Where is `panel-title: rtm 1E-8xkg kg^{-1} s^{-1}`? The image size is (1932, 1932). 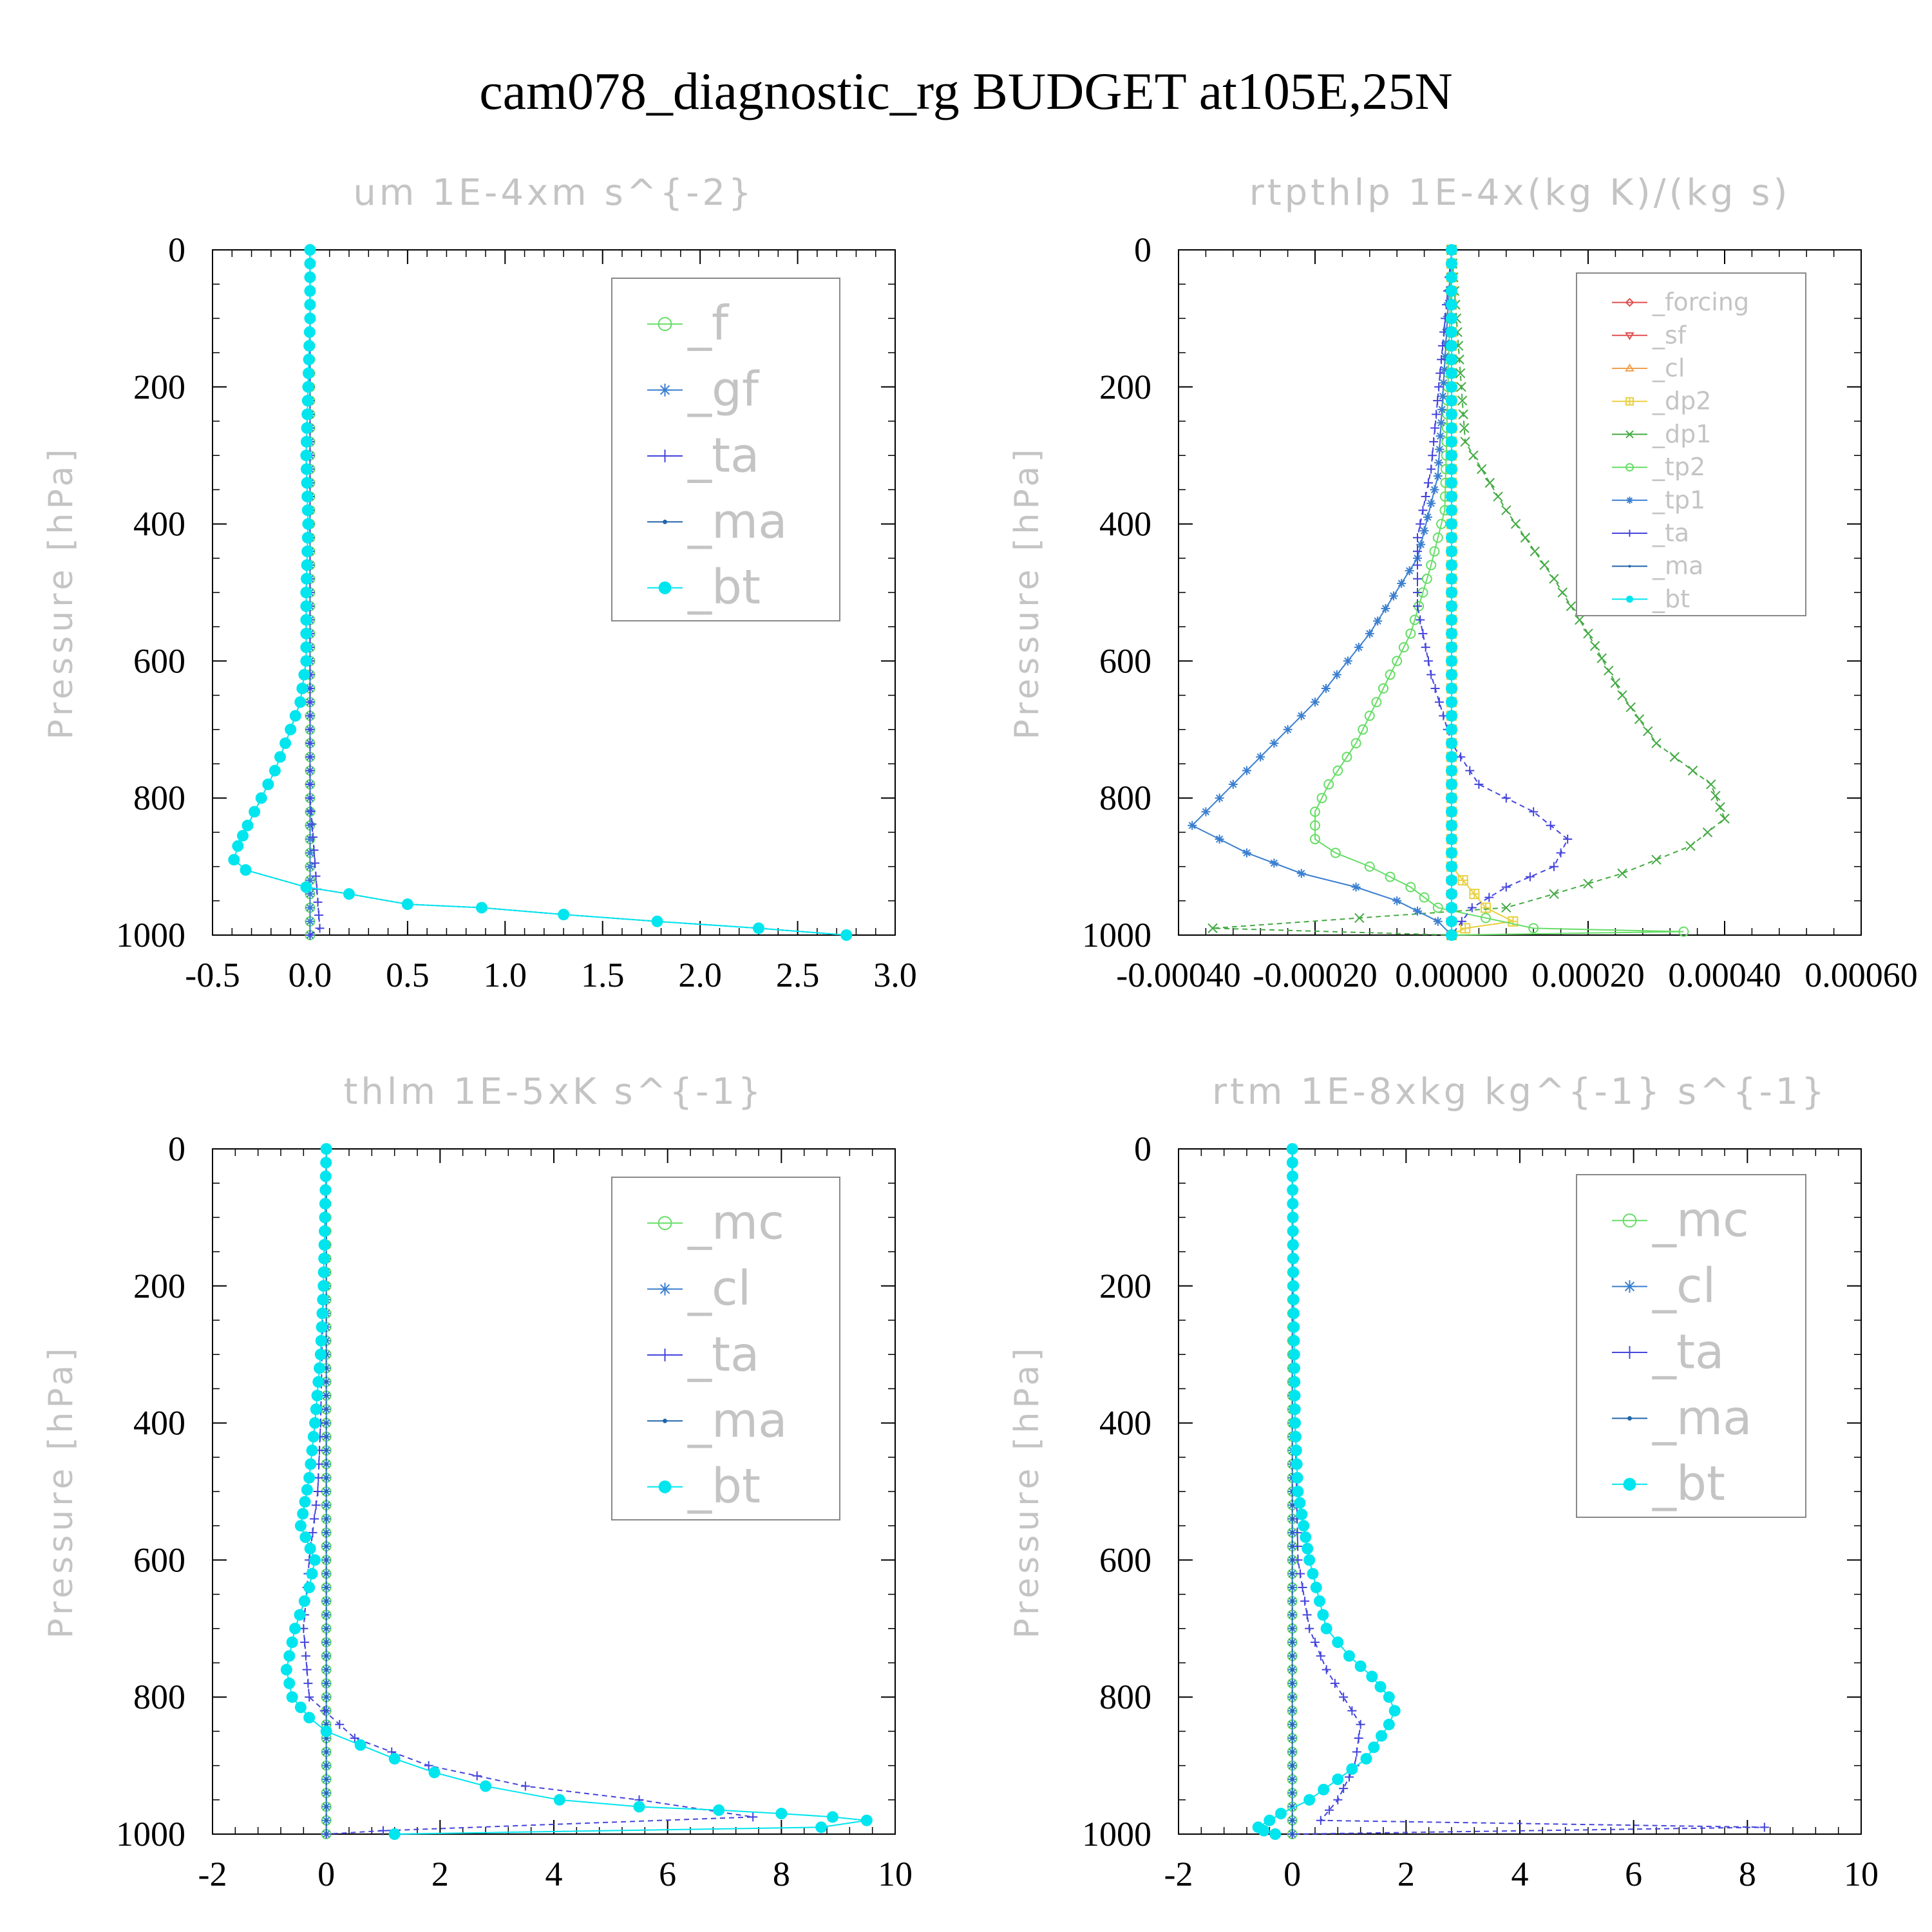
panel-title: rtm 1E-8xkg kg^{-1} s^{-1} is located at coordinates (1520, 1092).